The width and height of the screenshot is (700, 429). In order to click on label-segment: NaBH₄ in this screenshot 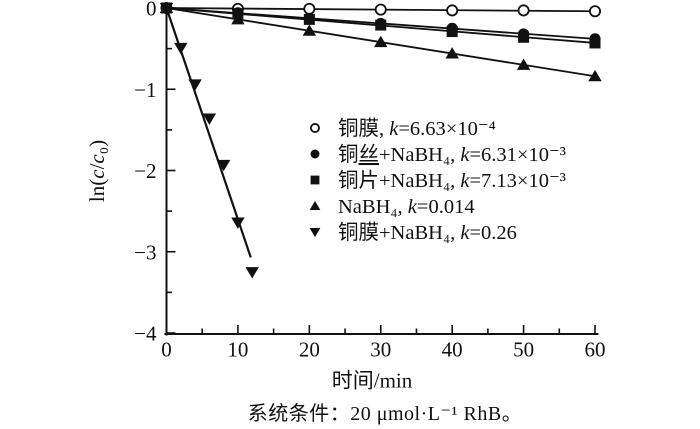, I will do `click(368, 207)`.